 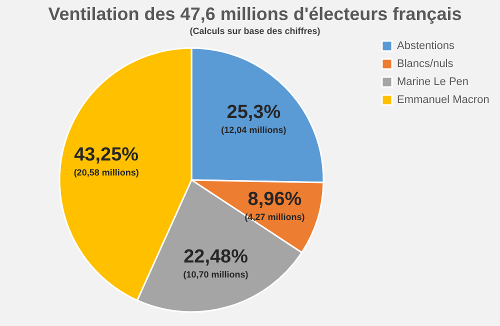 I want to click on chart-title: Ventilation des 47,6 millions d'électeurs français, so click(x=255, y=14).